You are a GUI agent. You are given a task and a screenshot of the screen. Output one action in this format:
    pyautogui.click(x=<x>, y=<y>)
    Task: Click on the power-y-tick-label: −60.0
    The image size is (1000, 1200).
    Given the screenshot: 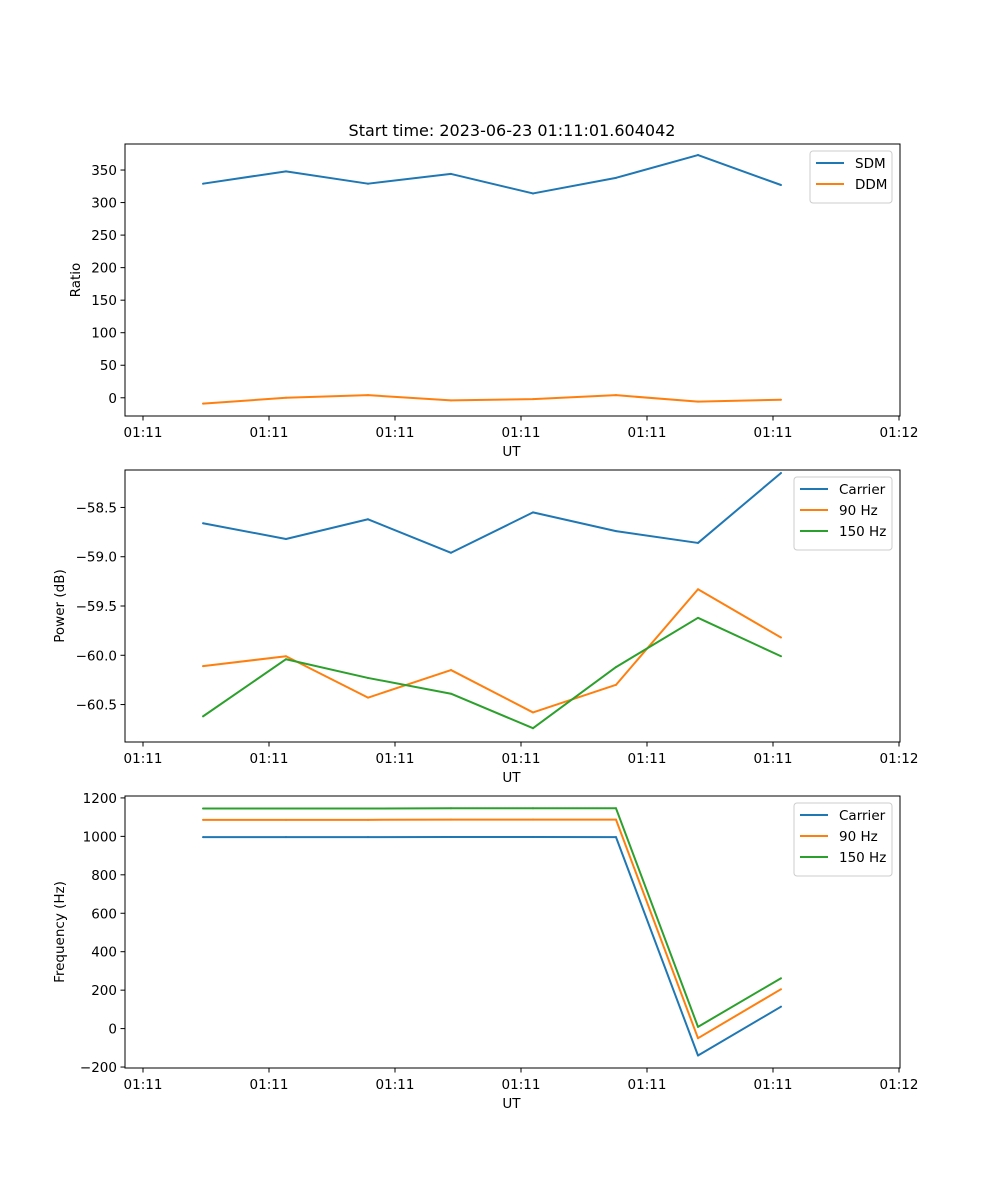 What is the action you would take?
    pyautogui.click(x=96, y=656)
    